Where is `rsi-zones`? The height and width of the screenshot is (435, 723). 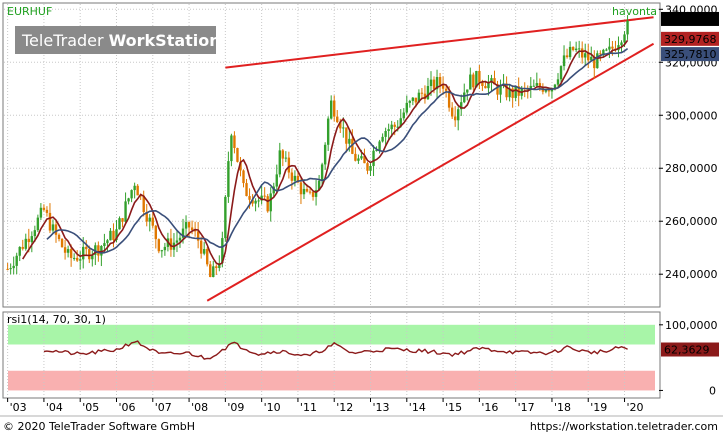 rsi-zones is located at coordinates (331, 357).